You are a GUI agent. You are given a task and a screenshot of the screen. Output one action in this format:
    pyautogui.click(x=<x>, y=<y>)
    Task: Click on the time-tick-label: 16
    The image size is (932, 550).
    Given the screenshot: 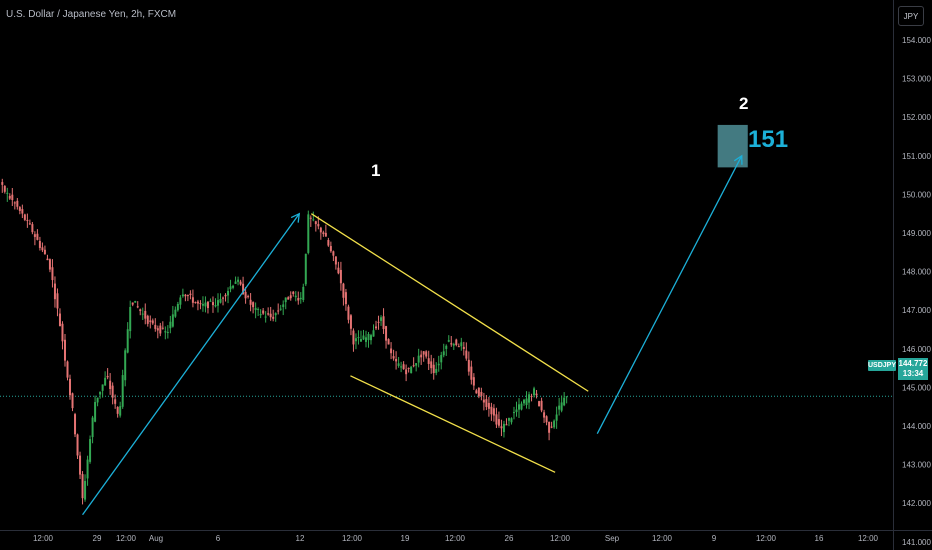 What is the action you would take?
    pyautogui.click(x=819, y=538)
    